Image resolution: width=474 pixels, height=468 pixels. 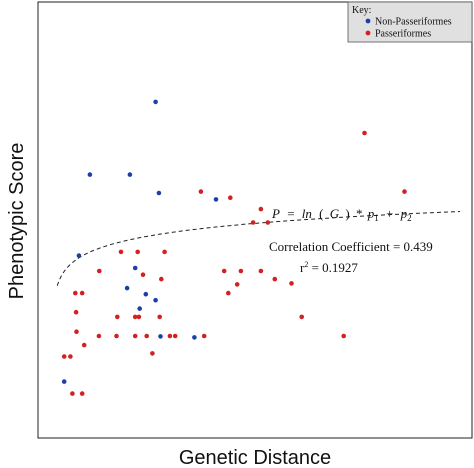 What do you see at coordinates (368, 21) in the screenshot?
I see `legend-swatch-non-passeriformes` at bounding box center [368, 21].